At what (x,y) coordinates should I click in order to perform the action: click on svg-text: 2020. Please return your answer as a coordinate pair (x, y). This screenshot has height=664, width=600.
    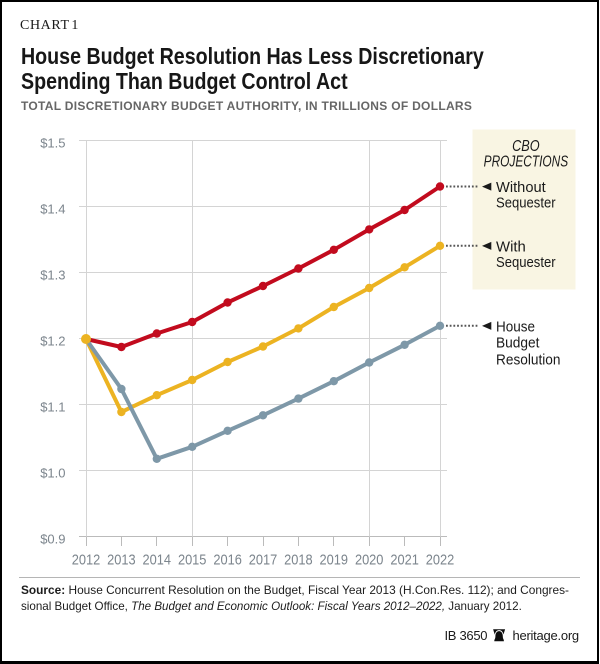
    Looking at the image, I should click on (369, 560).